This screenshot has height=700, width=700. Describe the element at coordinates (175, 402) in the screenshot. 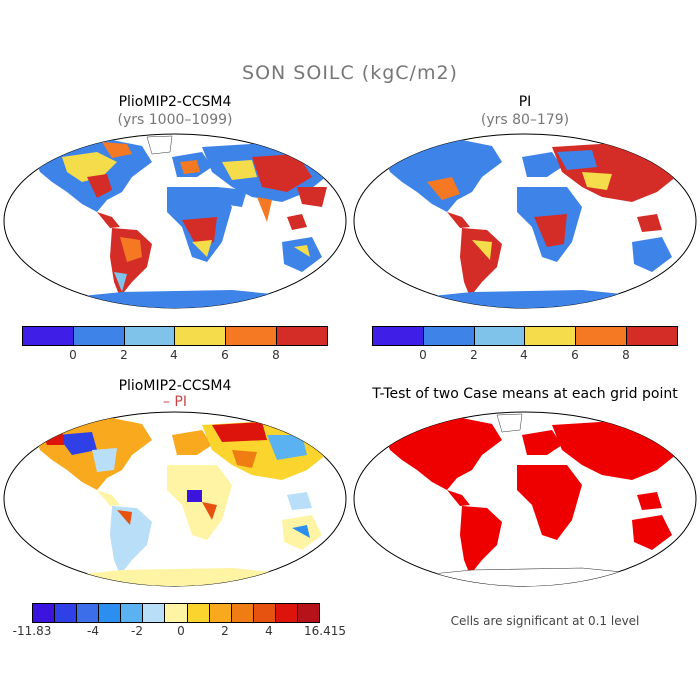

I see `panel3-subtitle: – PI` at that location.